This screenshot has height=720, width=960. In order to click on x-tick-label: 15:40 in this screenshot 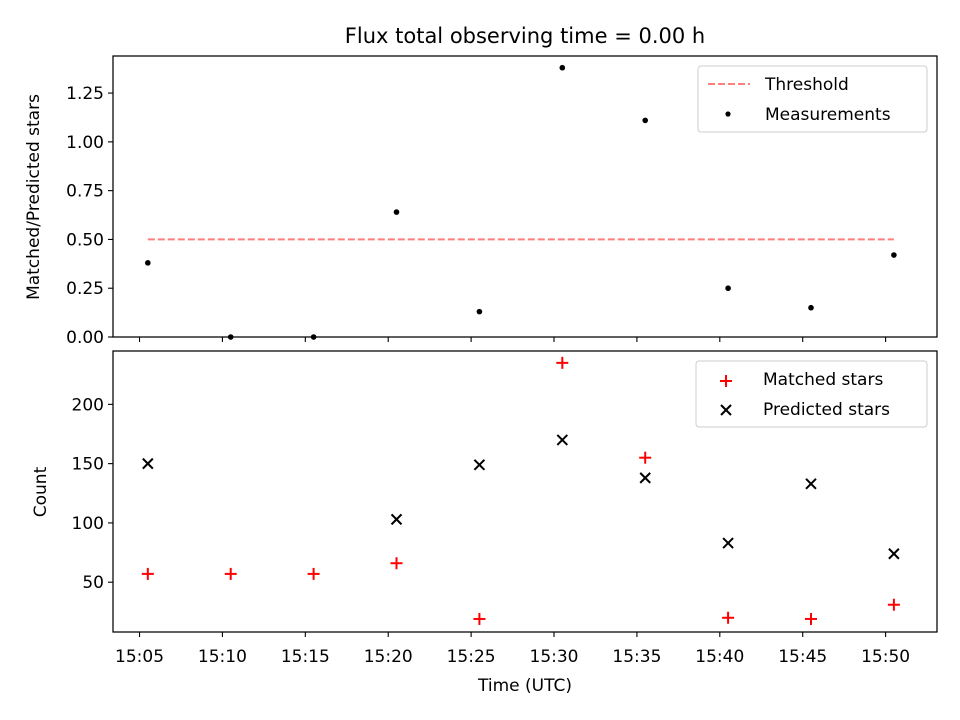, I will do `click(719, 657)`.